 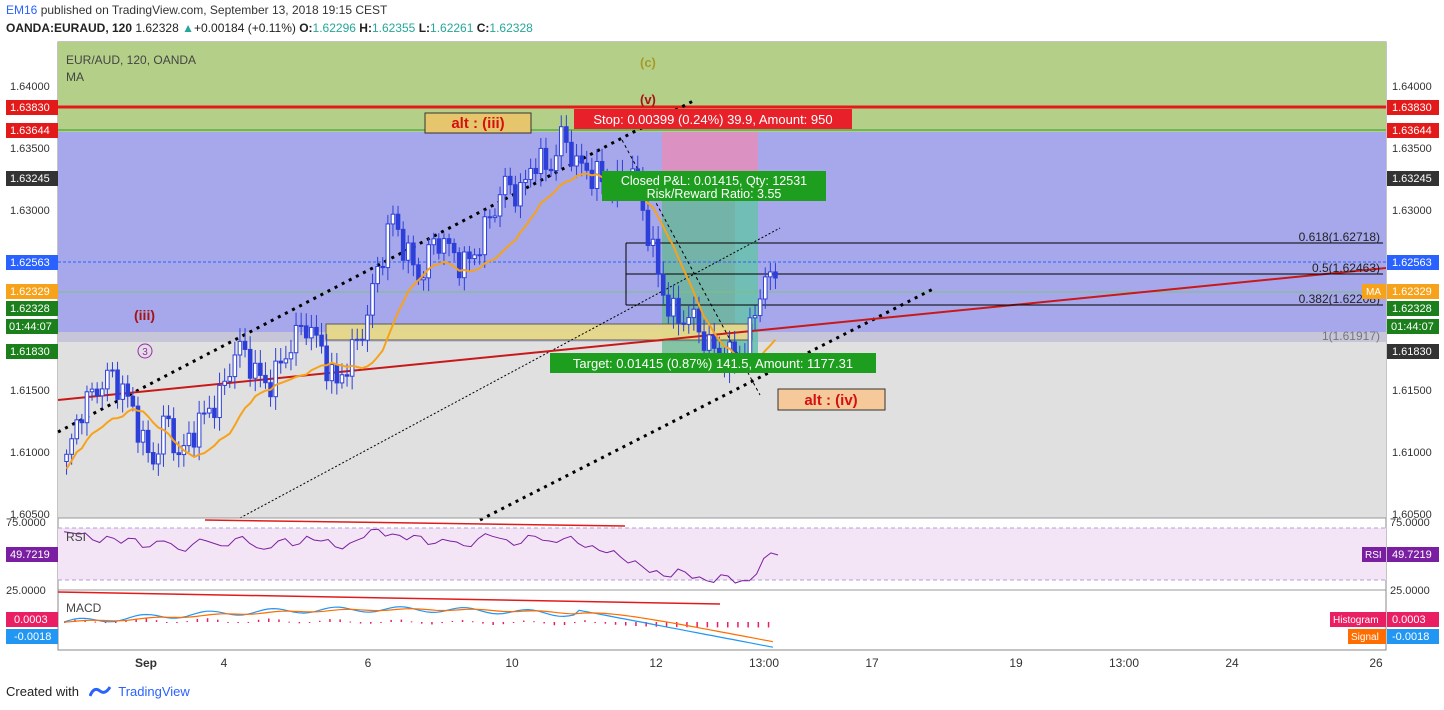 I want to click on ma-legend: MA, so click(x=75, y=77).